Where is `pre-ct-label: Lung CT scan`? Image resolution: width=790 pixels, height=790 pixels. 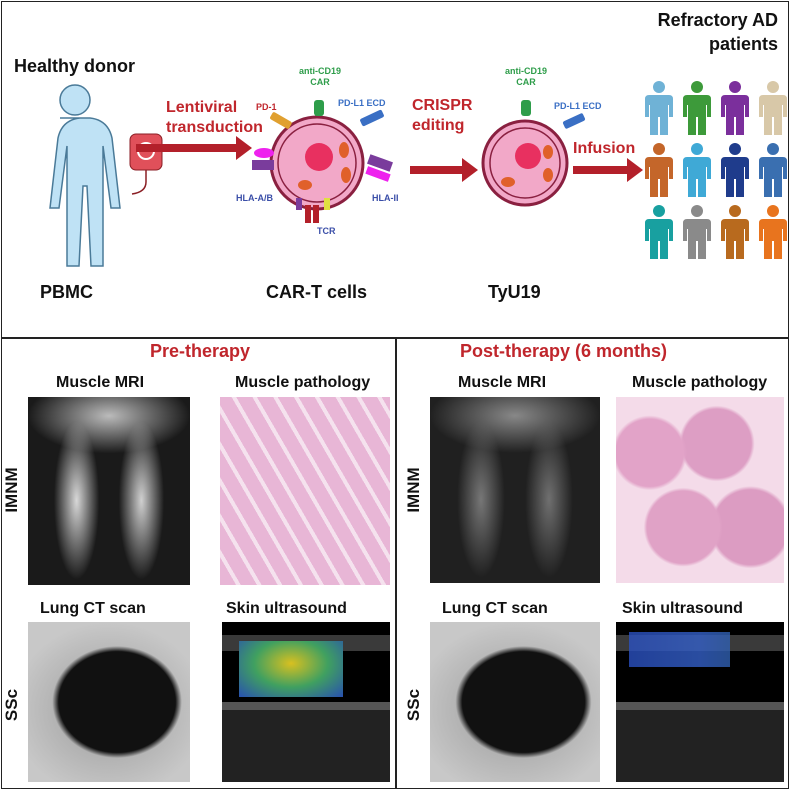 pre-ct-label: Lung CT scan is located at coordinates (93, 608).